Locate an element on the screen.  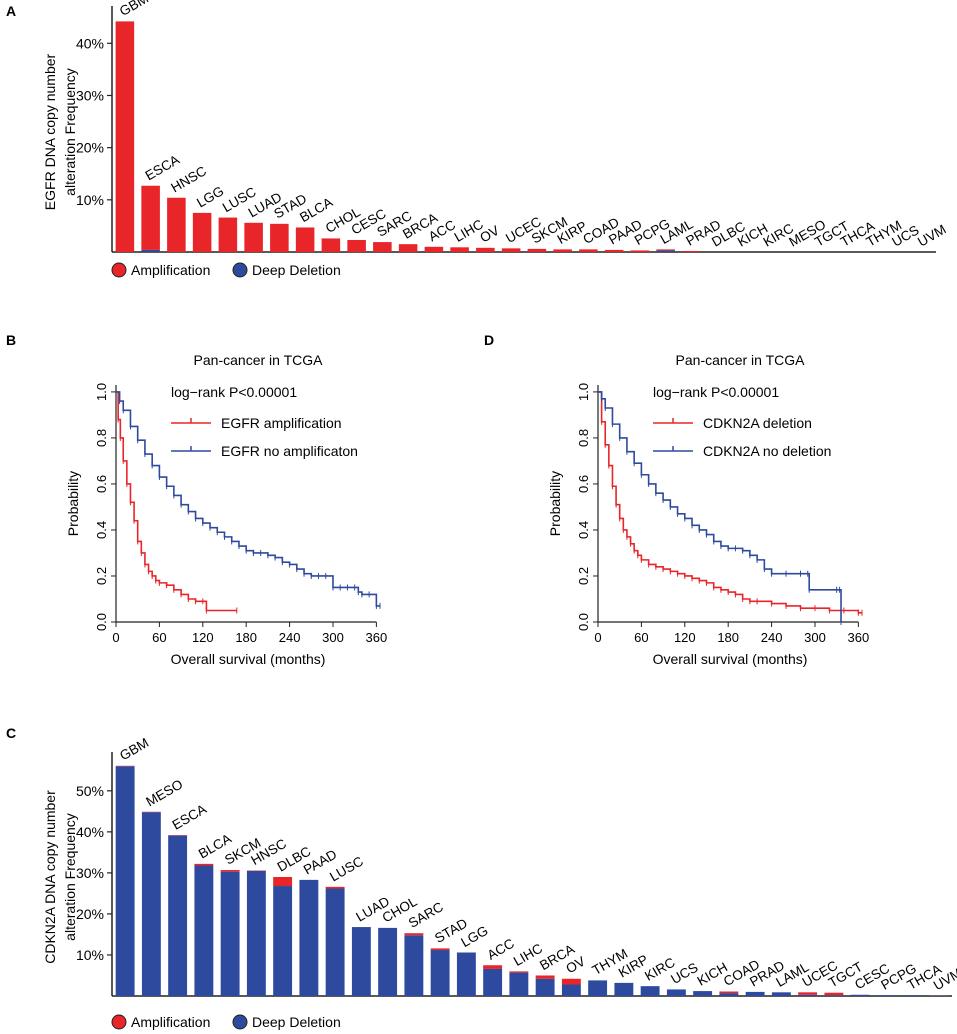
pvalue-label: log−rank P<0.00001 is located at coordinates (234, 392).